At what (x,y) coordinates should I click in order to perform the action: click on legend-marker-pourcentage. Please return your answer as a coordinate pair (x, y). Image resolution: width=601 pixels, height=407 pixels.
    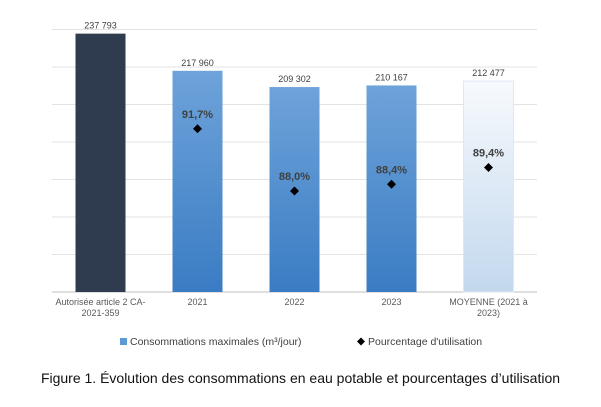
    Looking at the image, I should click on (361, 341).